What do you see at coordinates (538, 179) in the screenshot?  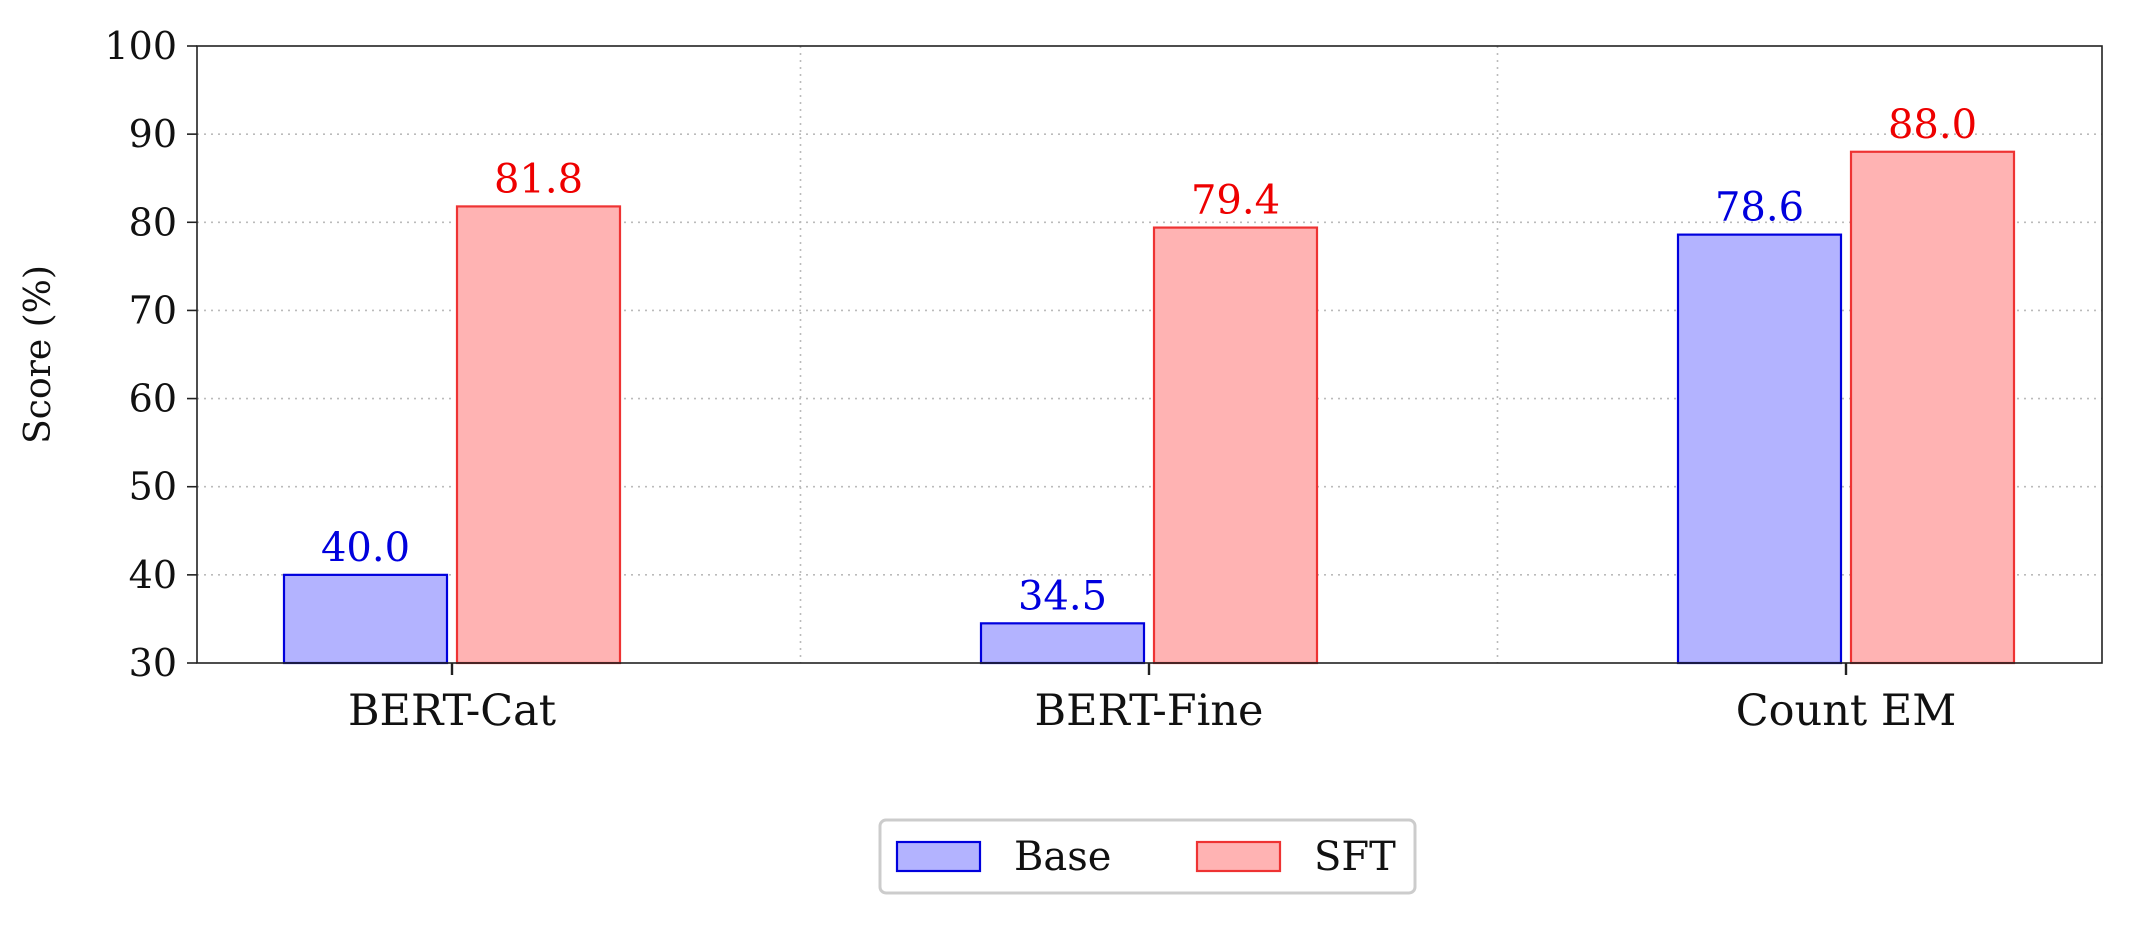 I see `bar-value-label: 81.8` at bounding box center [538, 179].